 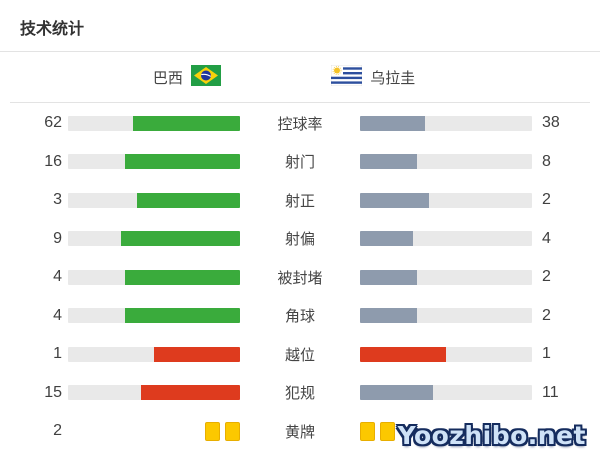 I want to click on watermark: Yoozhibo.net, so click(x=491, y=435).